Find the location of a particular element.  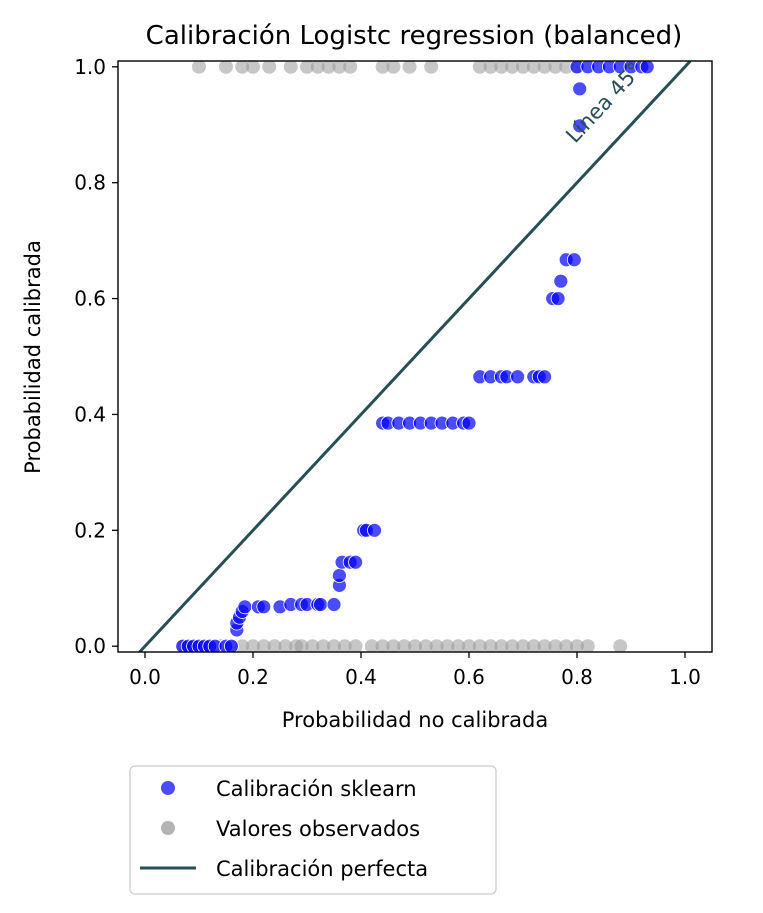

legend-label-observed: Valores observados is located at coordinates (318, 829).